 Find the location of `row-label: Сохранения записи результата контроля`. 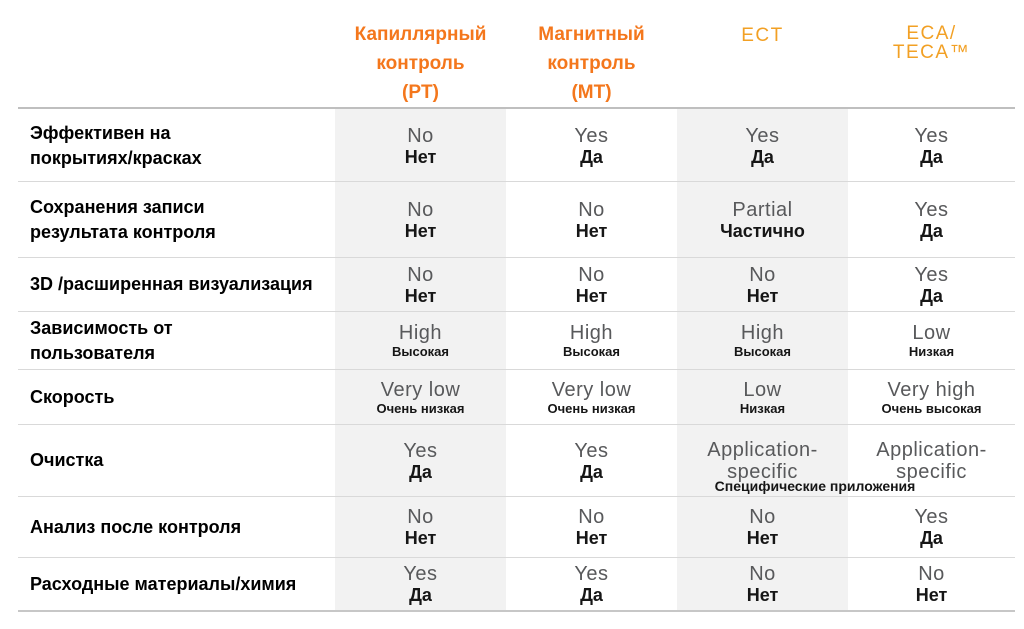

row-label: Сохранения записи результата контроля is located at coordinates (176, 219).